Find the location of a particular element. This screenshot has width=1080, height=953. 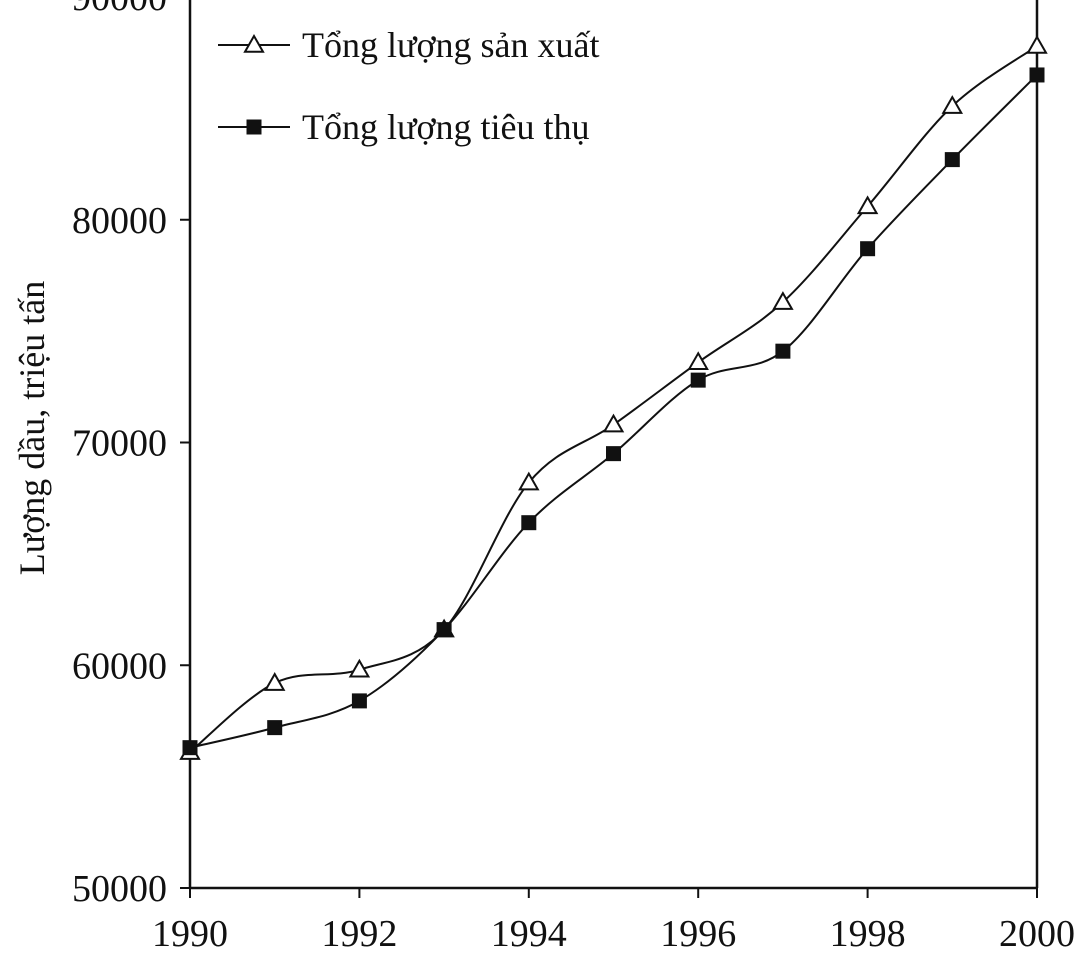

x-tick-label: 1992 is located at coordinates (359, 933).